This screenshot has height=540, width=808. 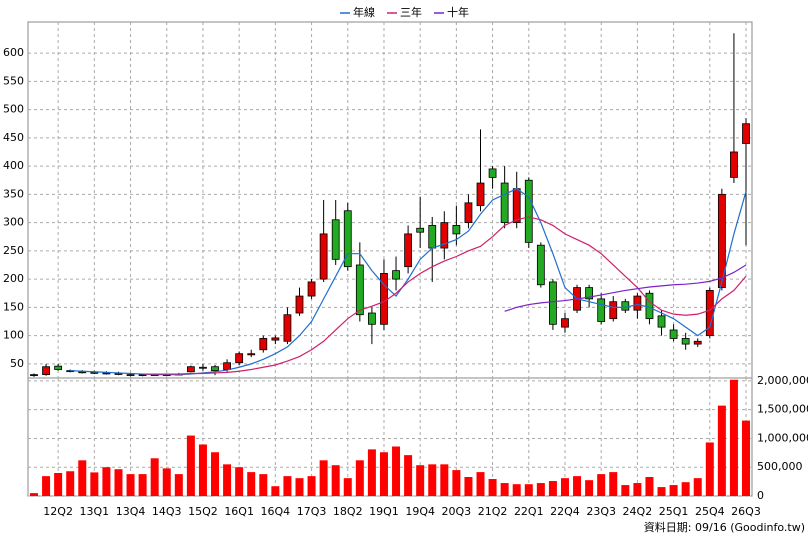 I want to click on x-tick-label: 16Q1, so click(x=239, y=511).